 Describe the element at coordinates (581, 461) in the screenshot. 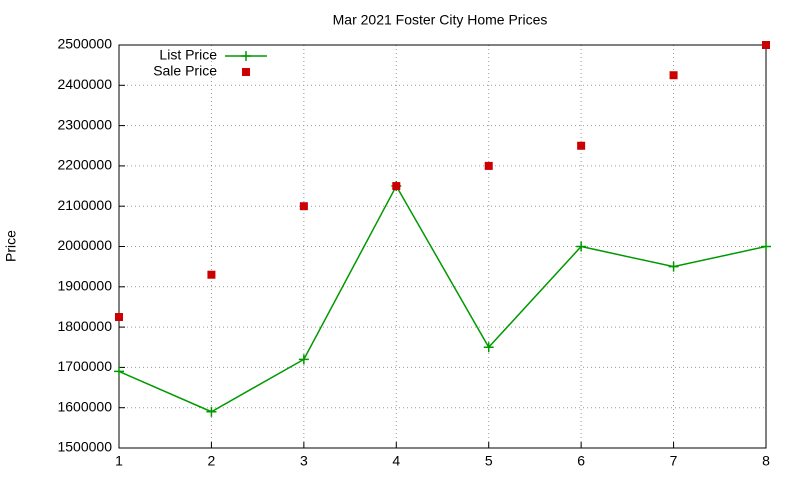

I see `x-tick-label: 6` at that location.